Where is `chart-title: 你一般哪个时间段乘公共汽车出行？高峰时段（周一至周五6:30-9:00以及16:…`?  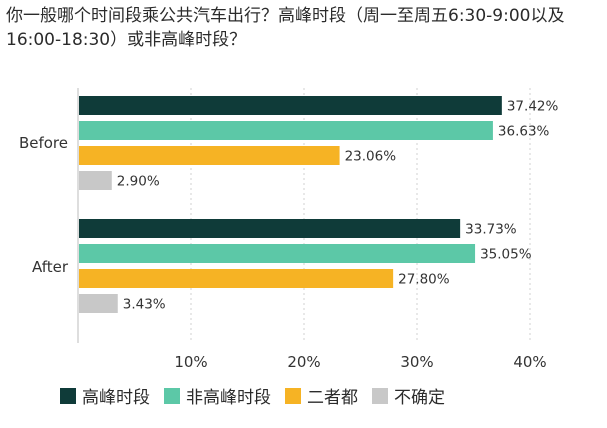
chart-title: 你一般哪个时间段乘公共汽车出行？高峰时段（周一至周五6:30-9:00以及16:… is located at coordinates (285, 28).